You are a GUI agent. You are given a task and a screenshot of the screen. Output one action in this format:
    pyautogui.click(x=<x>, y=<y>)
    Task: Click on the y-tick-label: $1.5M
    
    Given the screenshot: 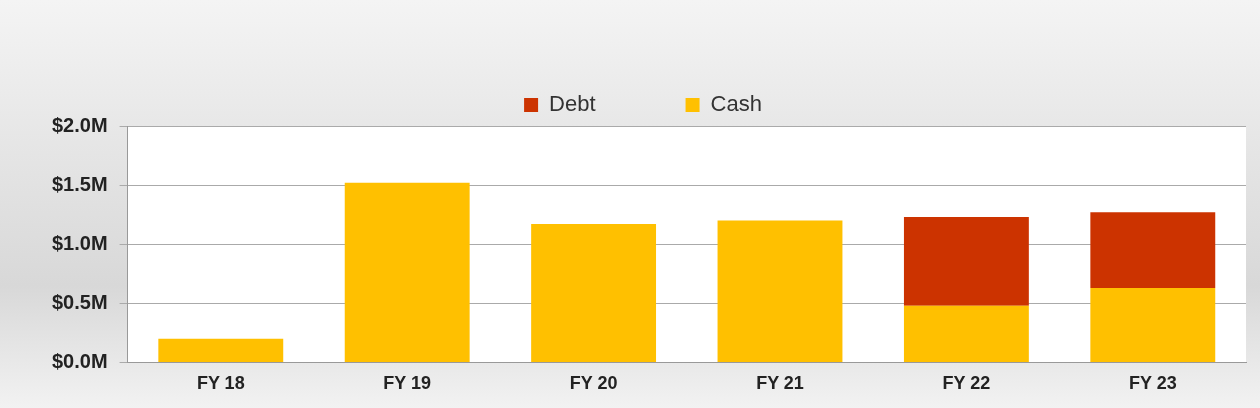 What is the action you would take?
    pyautogui.click(x=79, y=183)
    